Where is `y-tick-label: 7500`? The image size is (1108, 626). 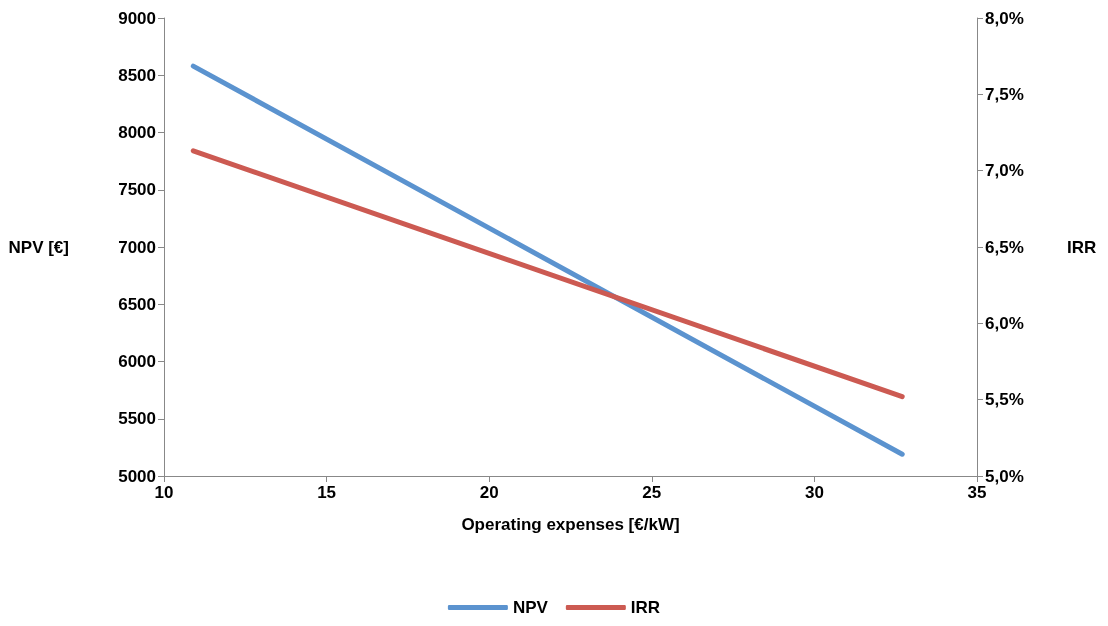
y-tick-label: 7500 is located at coordinates (137, 190).